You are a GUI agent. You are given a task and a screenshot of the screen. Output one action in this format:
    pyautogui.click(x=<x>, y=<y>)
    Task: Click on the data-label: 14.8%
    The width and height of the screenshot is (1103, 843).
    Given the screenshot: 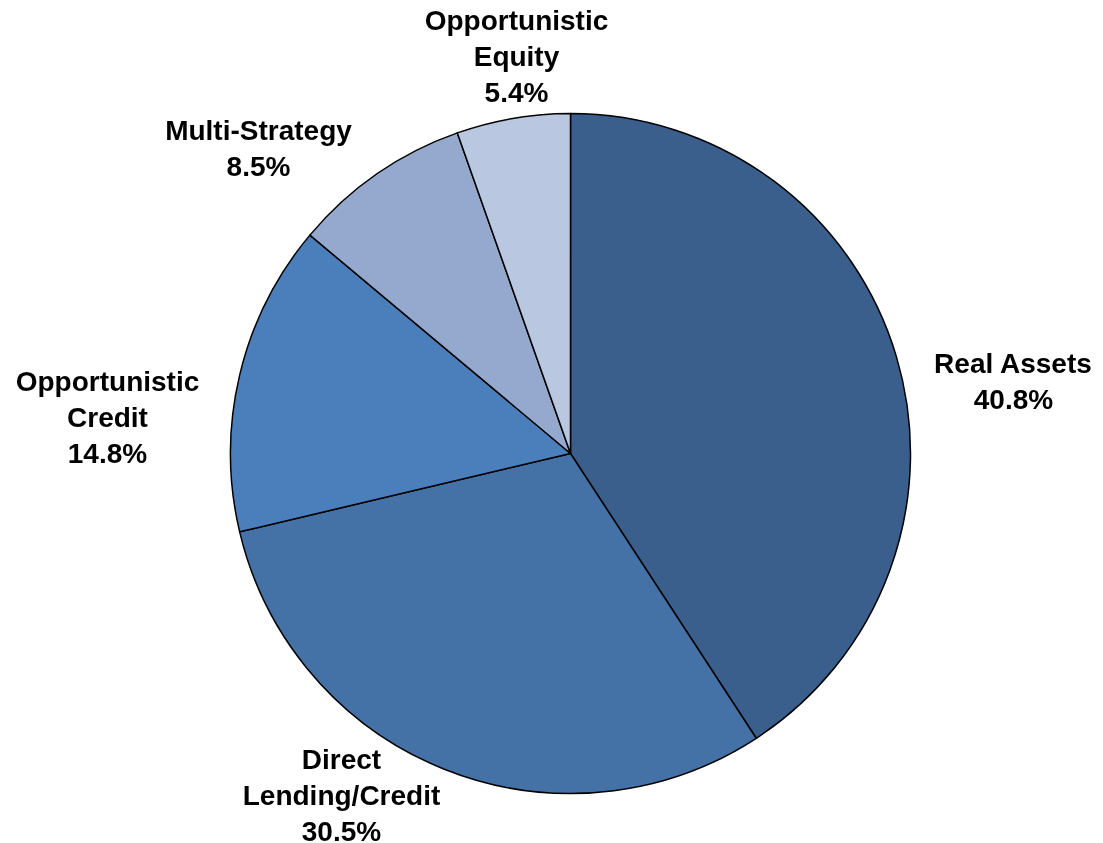 What is the action you would take?
    pyautogui.click(x=107, y=453)
    